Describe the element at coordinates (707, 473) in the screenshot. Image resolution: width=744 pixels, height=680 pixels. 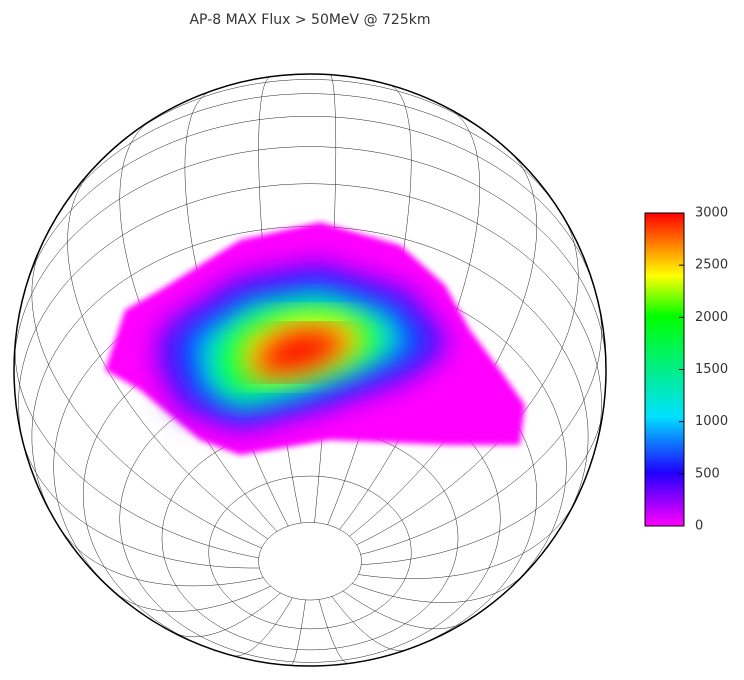
I see `colorbar-tick-label: 500` at that location.